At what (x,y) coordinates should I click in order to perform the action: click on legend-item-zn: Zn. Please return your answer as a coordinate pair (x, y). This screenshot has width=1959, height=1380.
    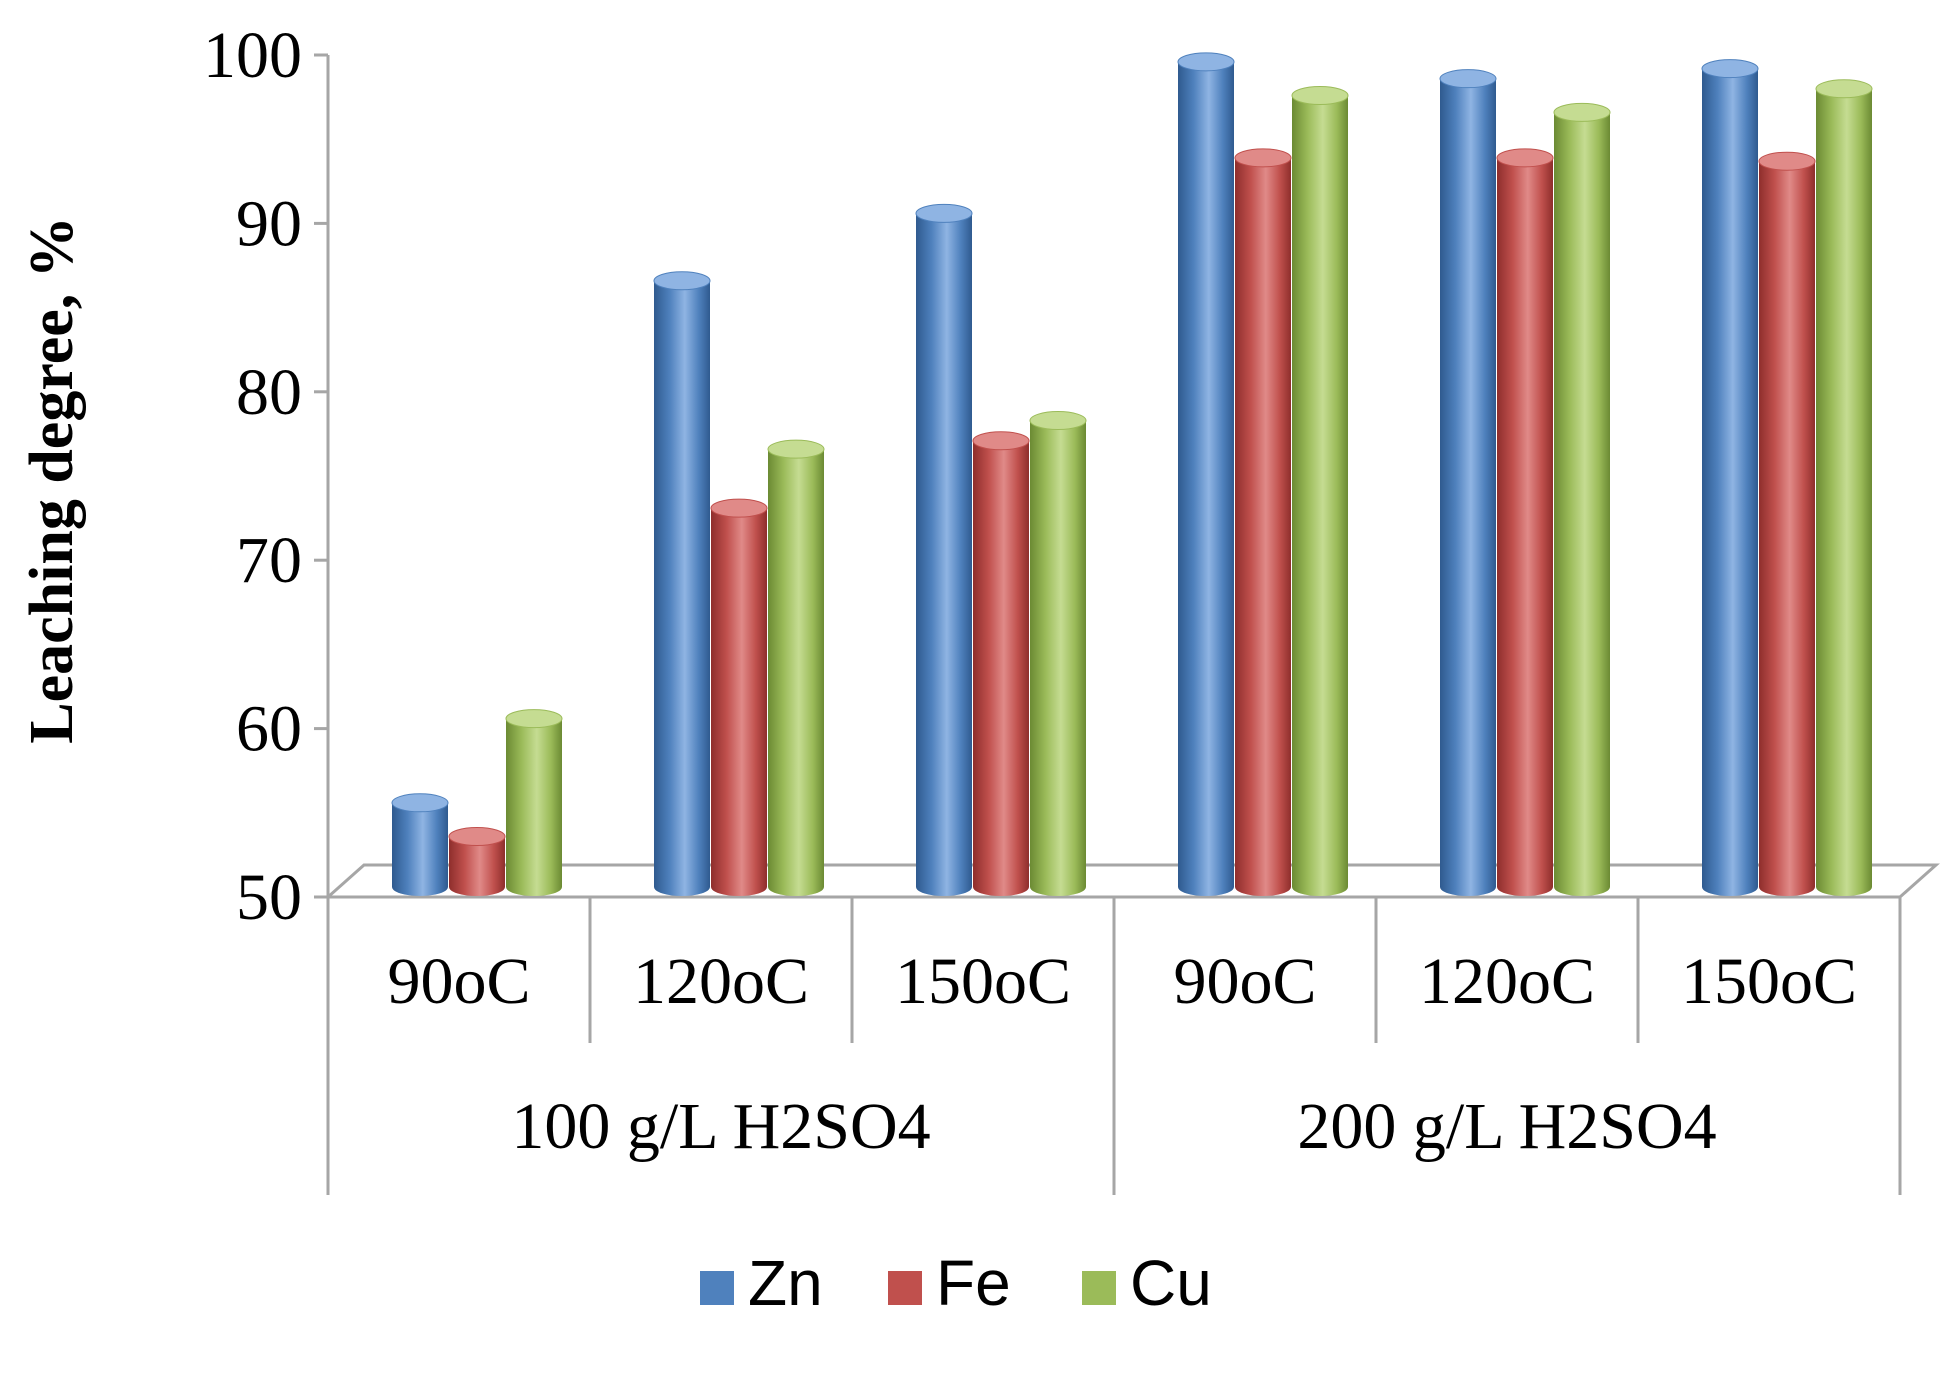
    Looking at the image, I should click on (761, 1283).